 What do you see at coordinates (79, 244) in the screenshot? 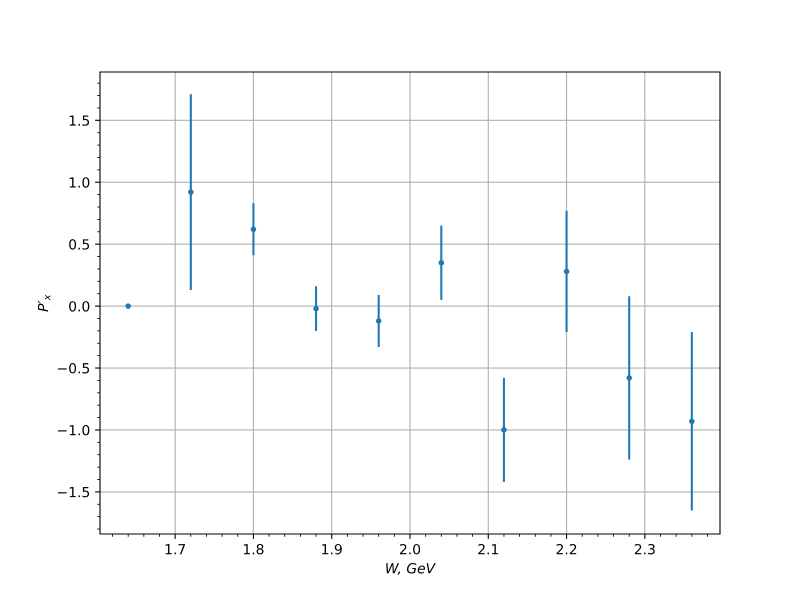
I see `y-tick-label: 0.5` at bounding box center [79, 244].